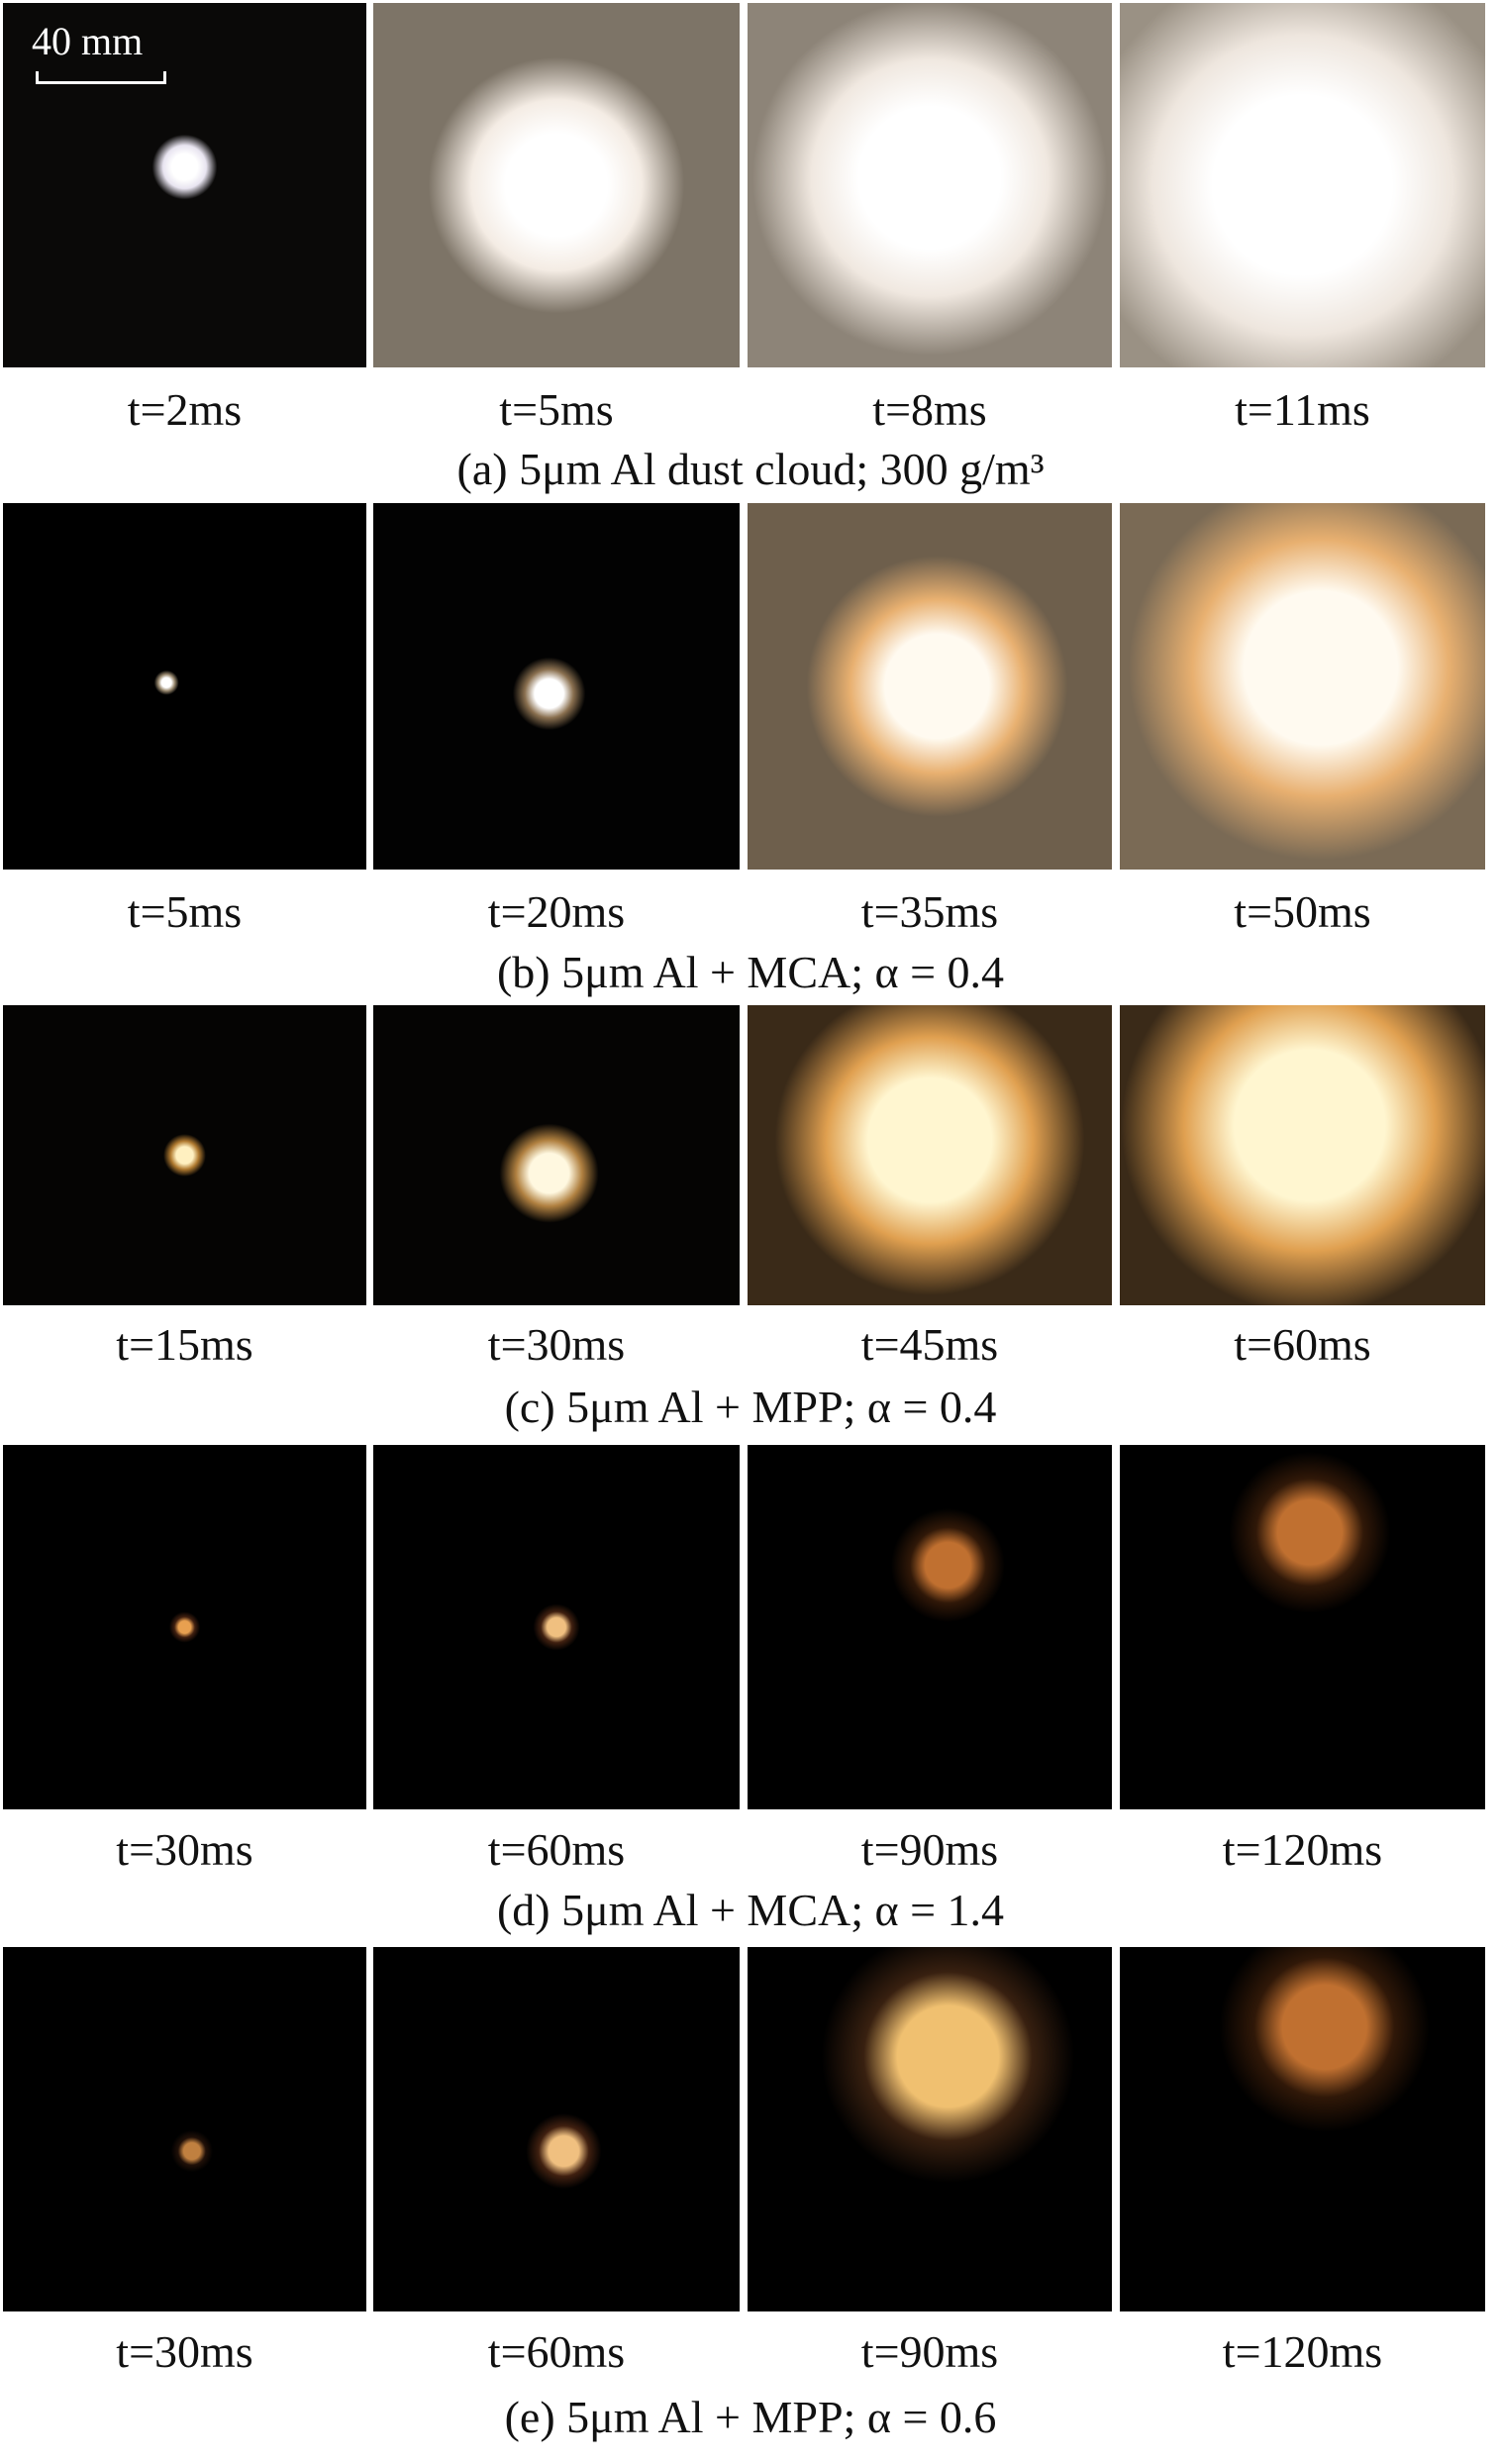 This screenshot has height=2464, width=1501. Describe the element at coordinates (101, 78) in the screenshot. I see `scale-bar` at that location.